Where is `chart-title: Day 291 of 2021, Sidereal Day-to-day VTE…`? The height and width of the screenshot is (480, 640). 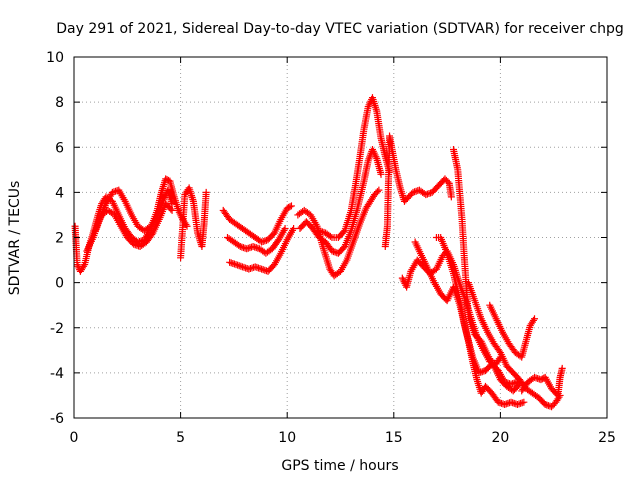 chart-title: Day 291 of 2021, Sidereal Day-to-day VTE… is located at coordinates (340, 29).